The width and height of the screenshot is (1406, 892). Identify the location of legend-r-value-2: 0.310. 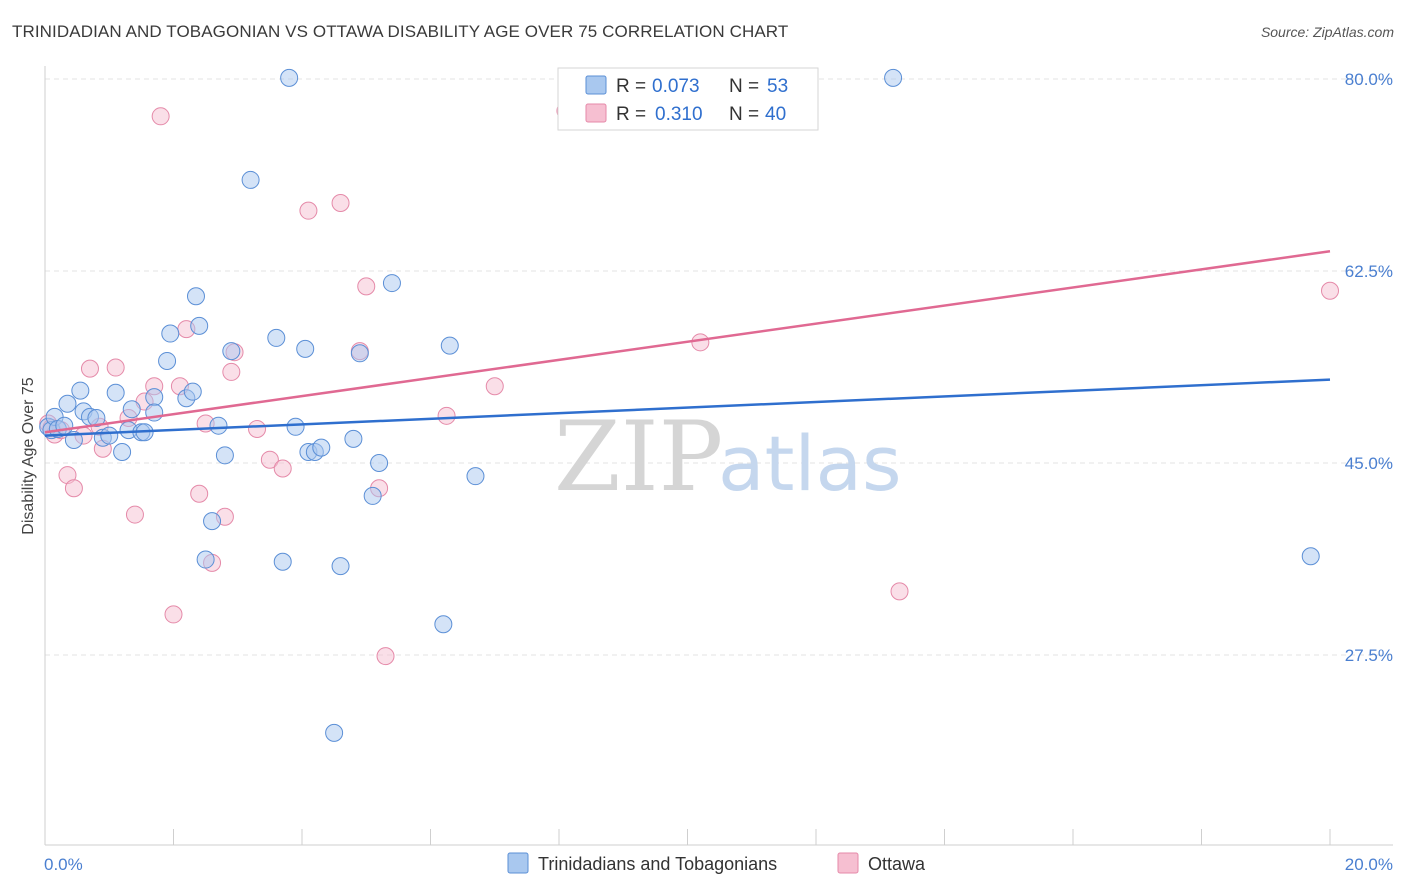
(679, 114).